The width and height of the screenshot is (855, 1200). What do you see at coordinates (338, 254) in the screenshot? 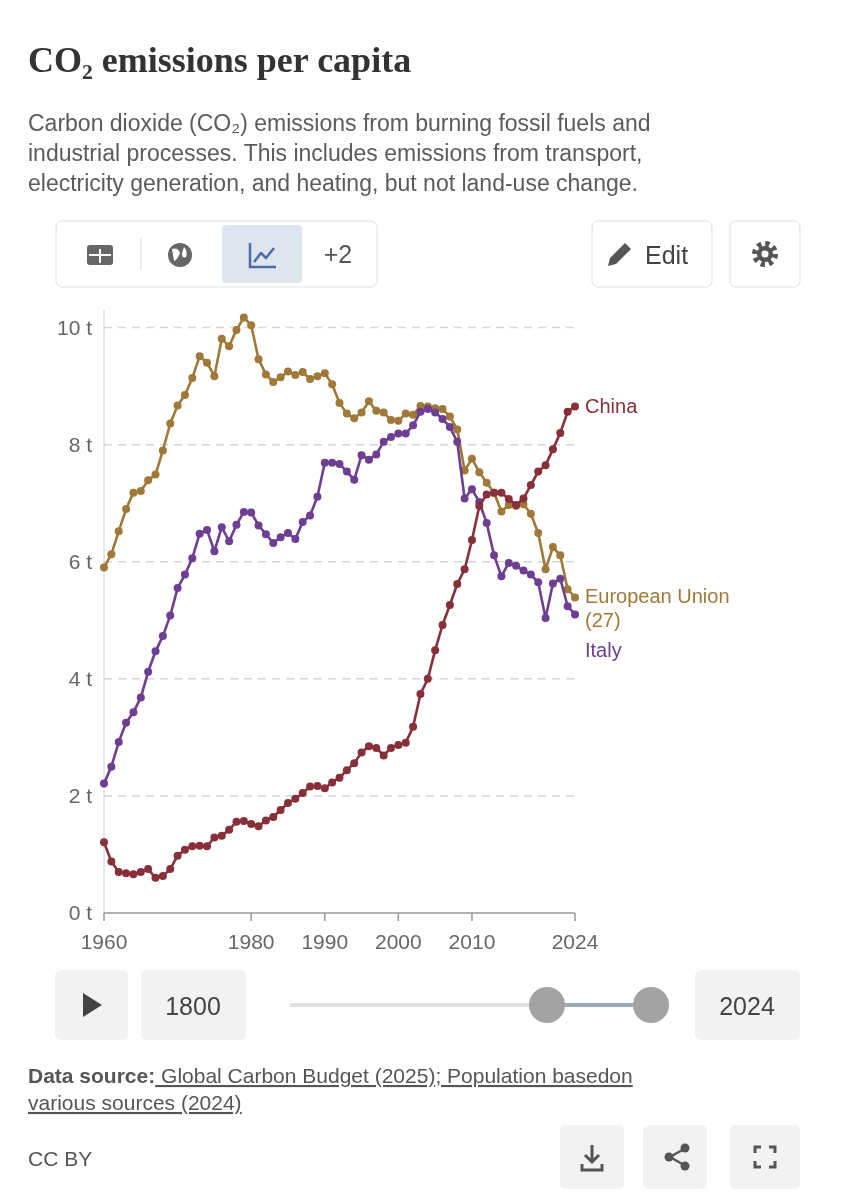
I see `text: +2` at bounding box center [338, 254].